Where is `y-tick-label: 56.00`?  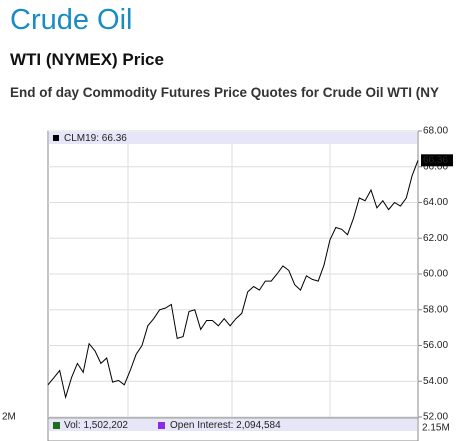 y-tick-label: 56.00 is located at coordinates (435, 345).